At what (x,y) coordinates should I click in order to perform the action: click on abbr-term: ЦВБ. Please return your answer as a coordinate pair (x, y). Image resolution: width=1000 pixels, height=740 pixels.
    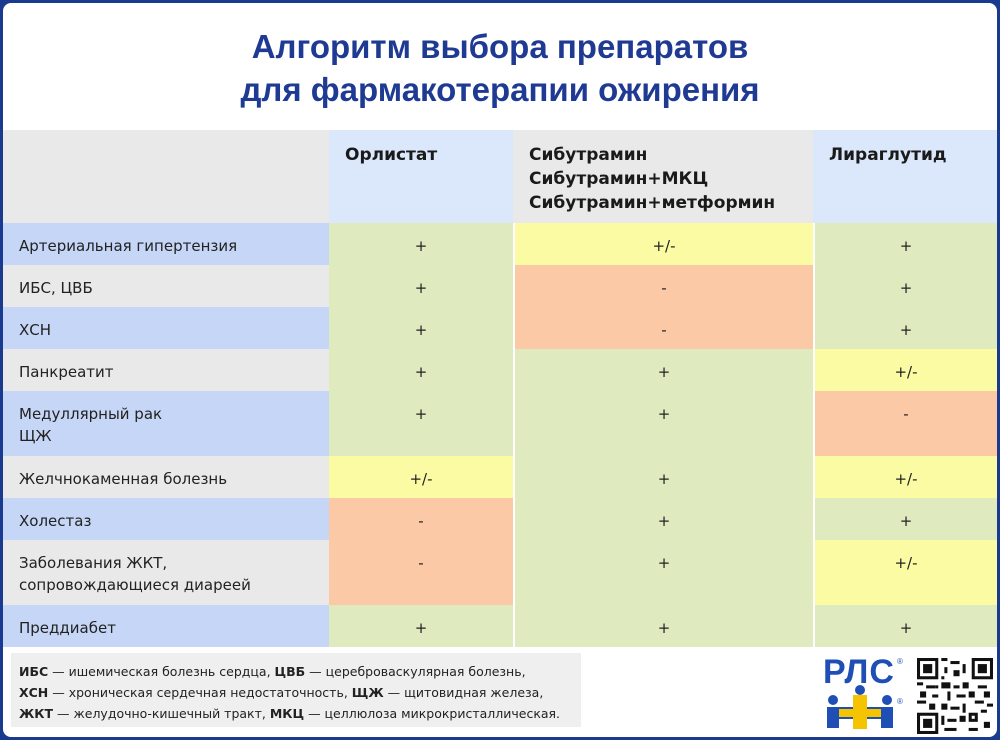
    Looking at the image, I should click on (290, 671).